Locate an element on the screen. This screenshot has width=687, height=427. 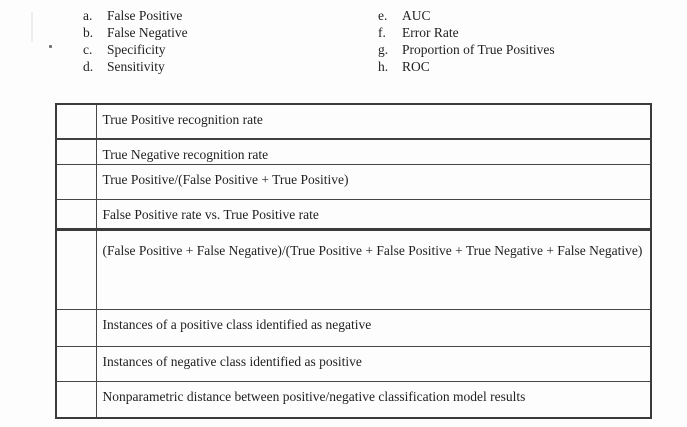
option-label: AUC is located at coordinates (416, 15).